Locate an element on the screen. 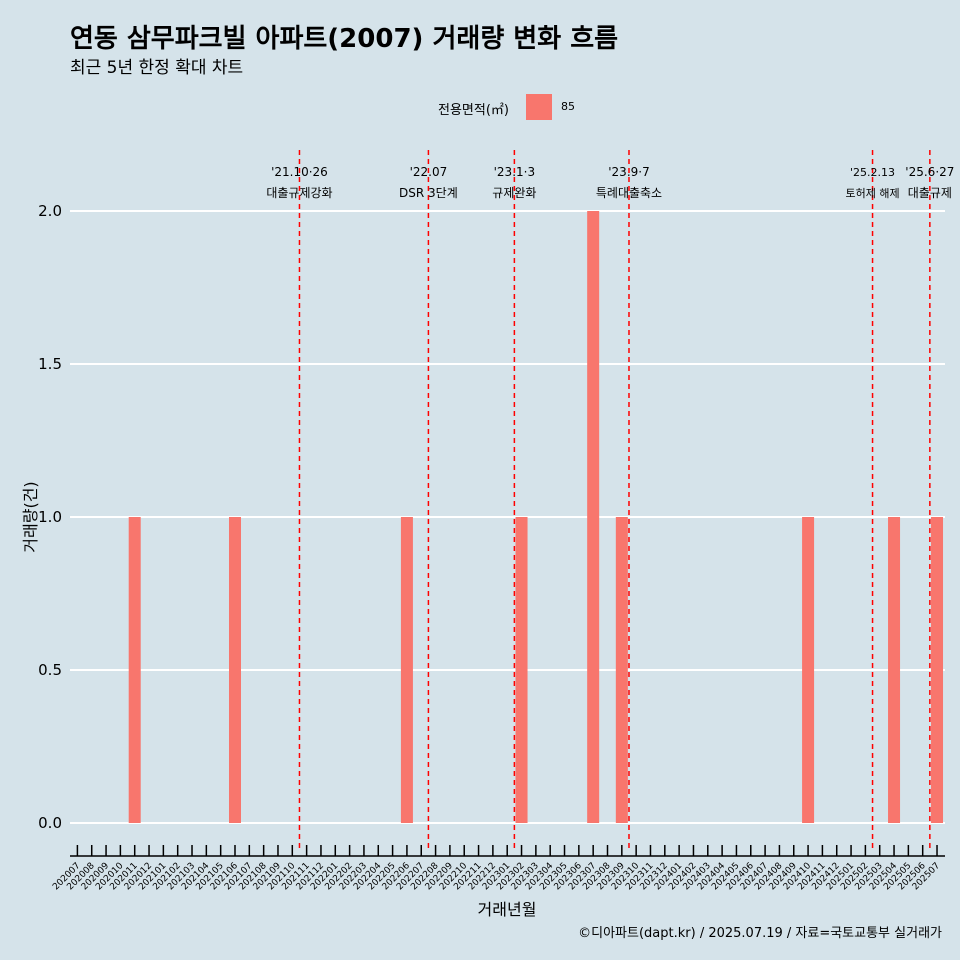  event-label-text: 대출규제 is located at coordinates (930, 193).